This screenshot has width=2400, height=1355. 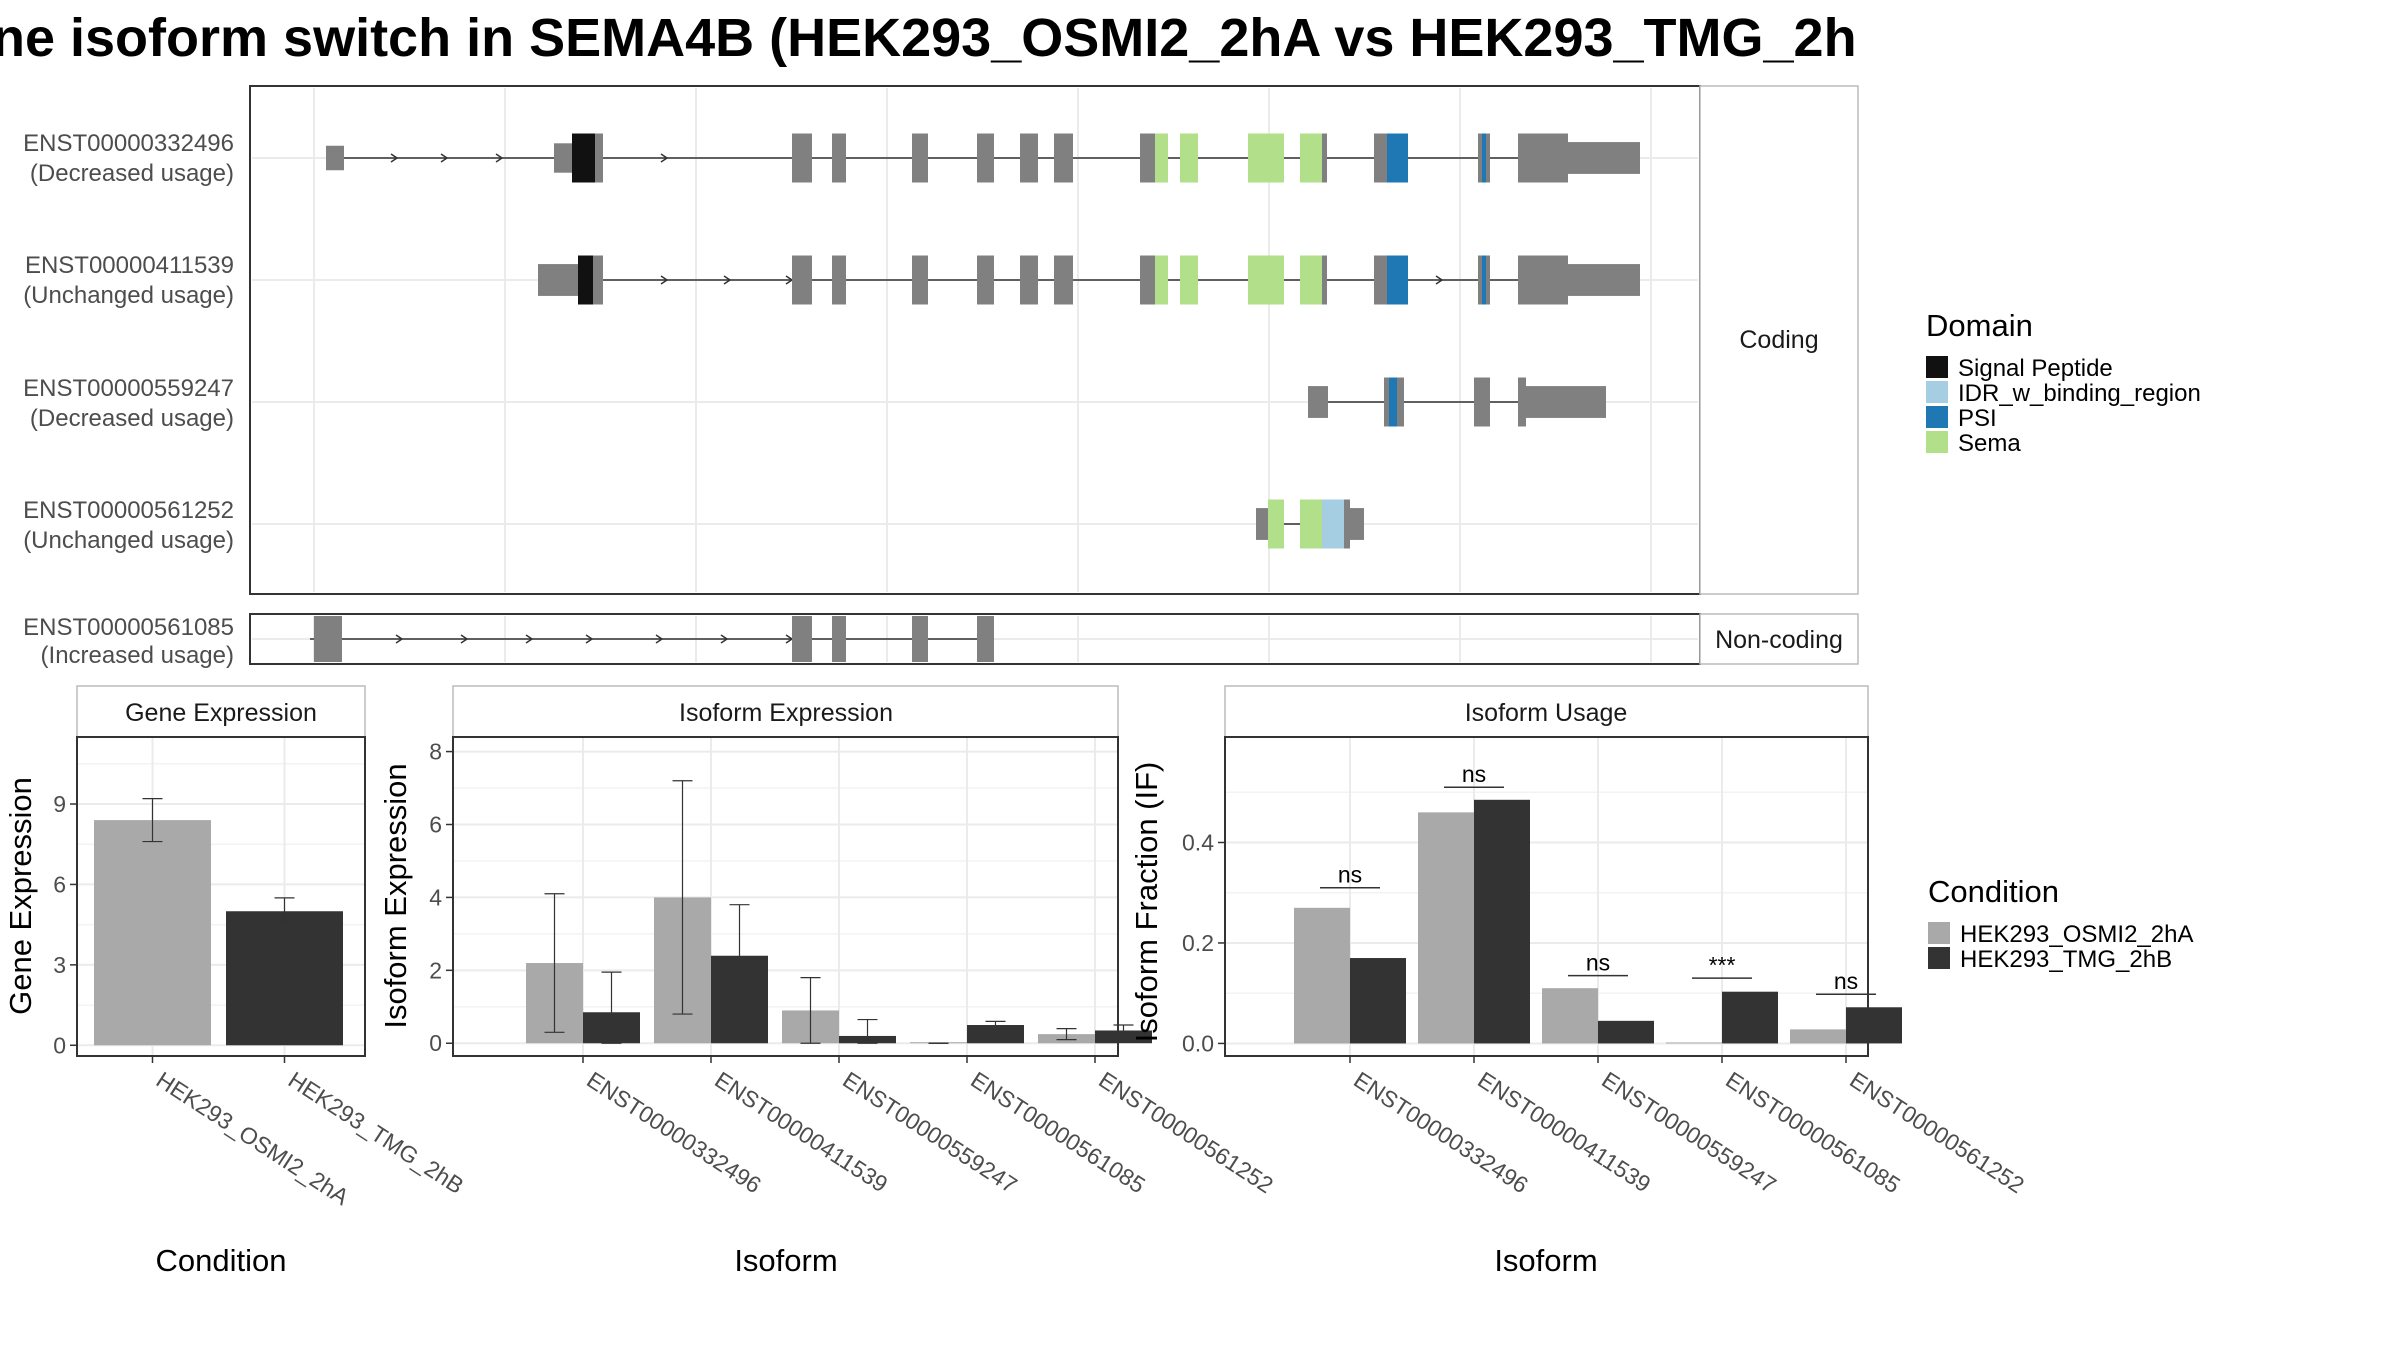 What do you see at coordinates (395, 895) in the screenshot?
I see `isoform-expression-ylabel: Isoform Expression` at bounding box center [395, 895].